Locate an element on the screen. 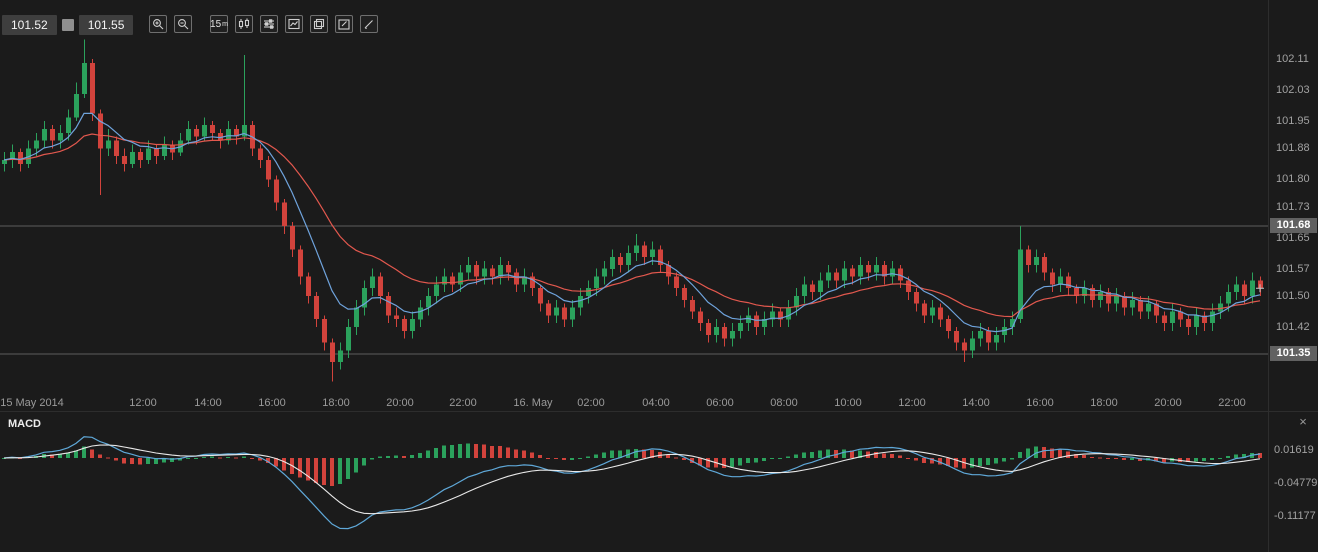  close-indicator-button: × is located at coordinates (1303, 422).